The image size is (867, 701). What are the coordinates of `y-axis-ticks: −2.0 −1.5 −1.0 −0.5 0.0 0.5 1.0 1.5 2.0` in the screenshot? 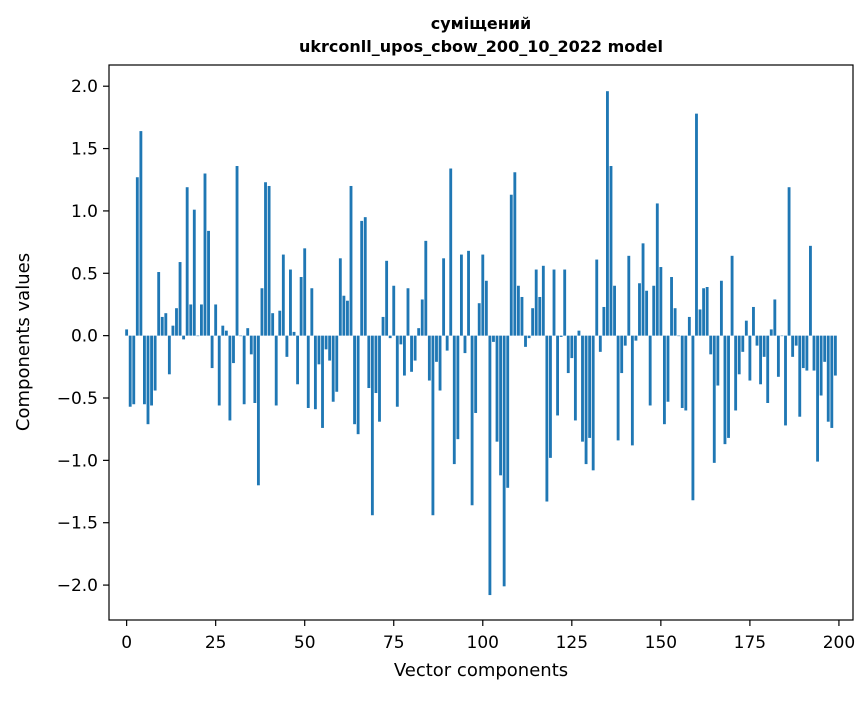 It's located at (83, 336).